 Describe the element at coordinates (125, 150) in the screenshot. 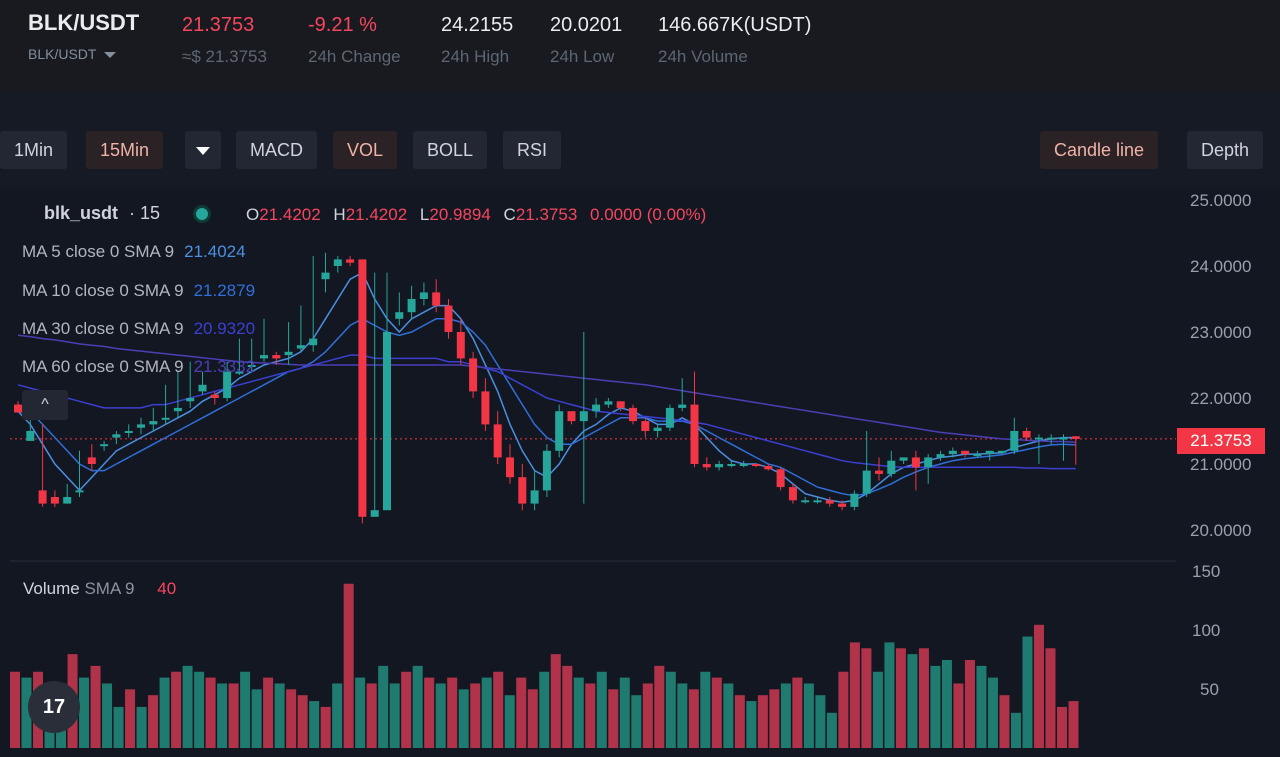

I see `interval-15min-button: 15Min` at that location.